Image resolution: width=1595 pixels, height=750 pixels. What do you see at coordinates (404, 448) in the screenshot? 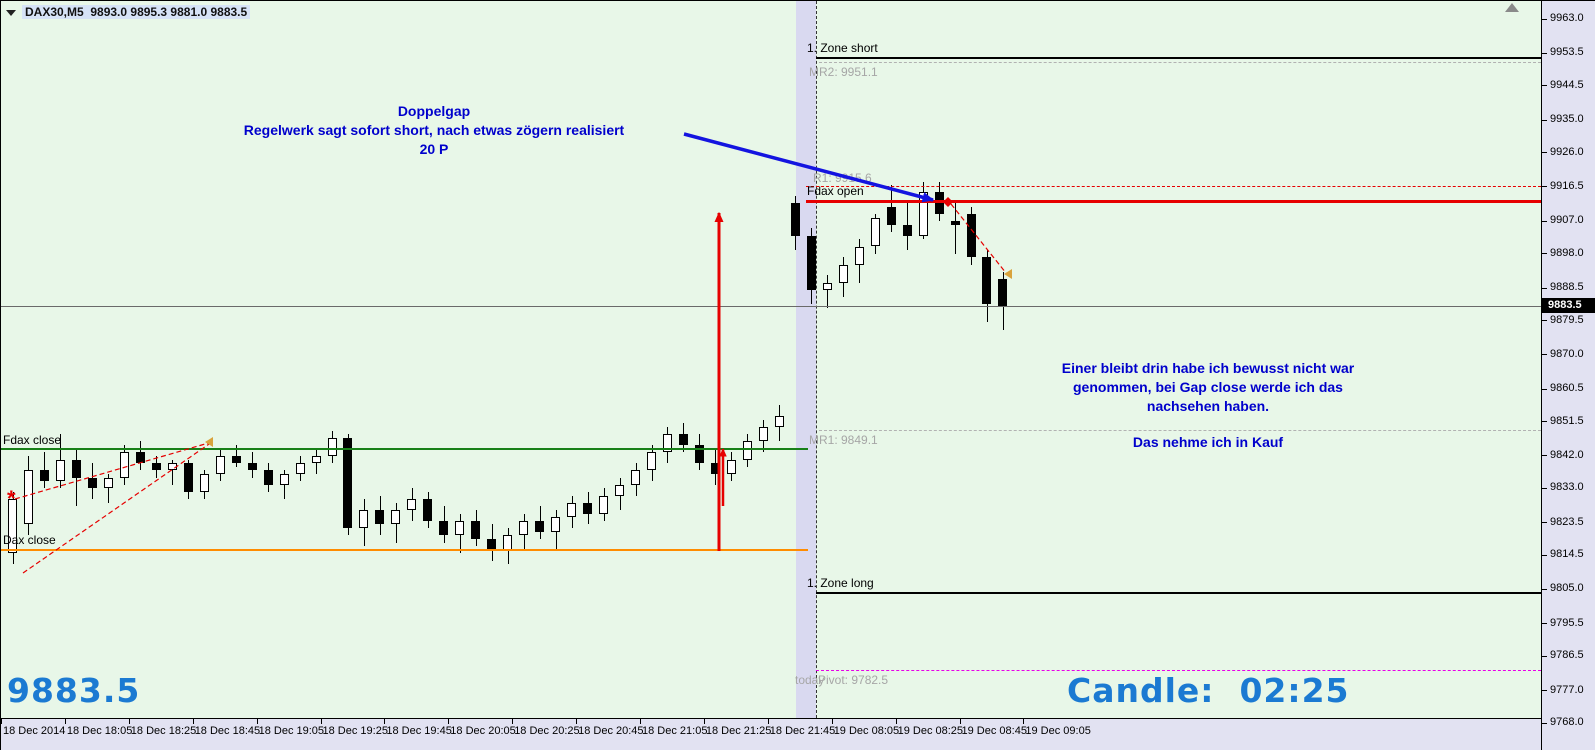
I see `fdax-close-line` at bounding box center [404, 448].